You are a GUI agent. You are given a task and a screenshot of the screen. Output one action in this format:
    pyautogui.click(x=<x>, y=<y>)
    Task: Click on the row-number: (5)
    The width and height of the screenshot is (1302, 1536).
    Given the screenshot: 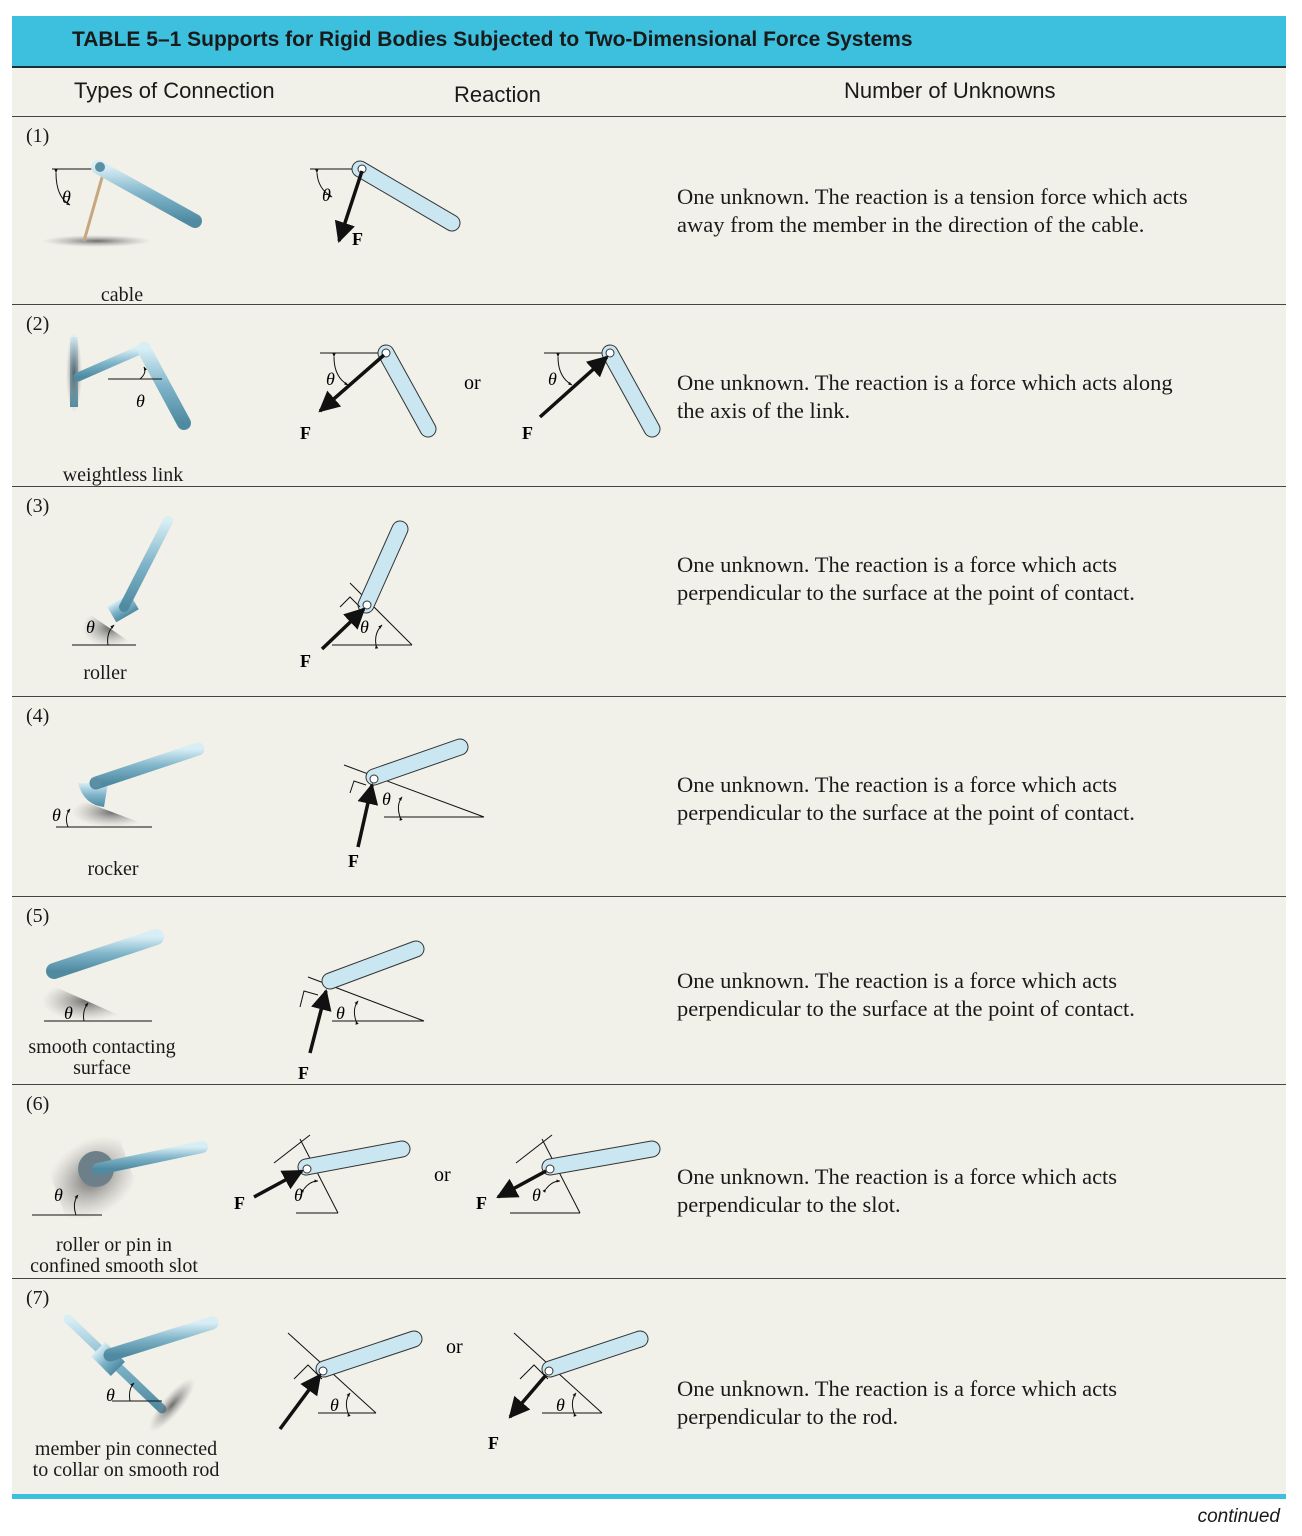 What is the action you would take?
    pyautogui.click(x=38, y=916)
    